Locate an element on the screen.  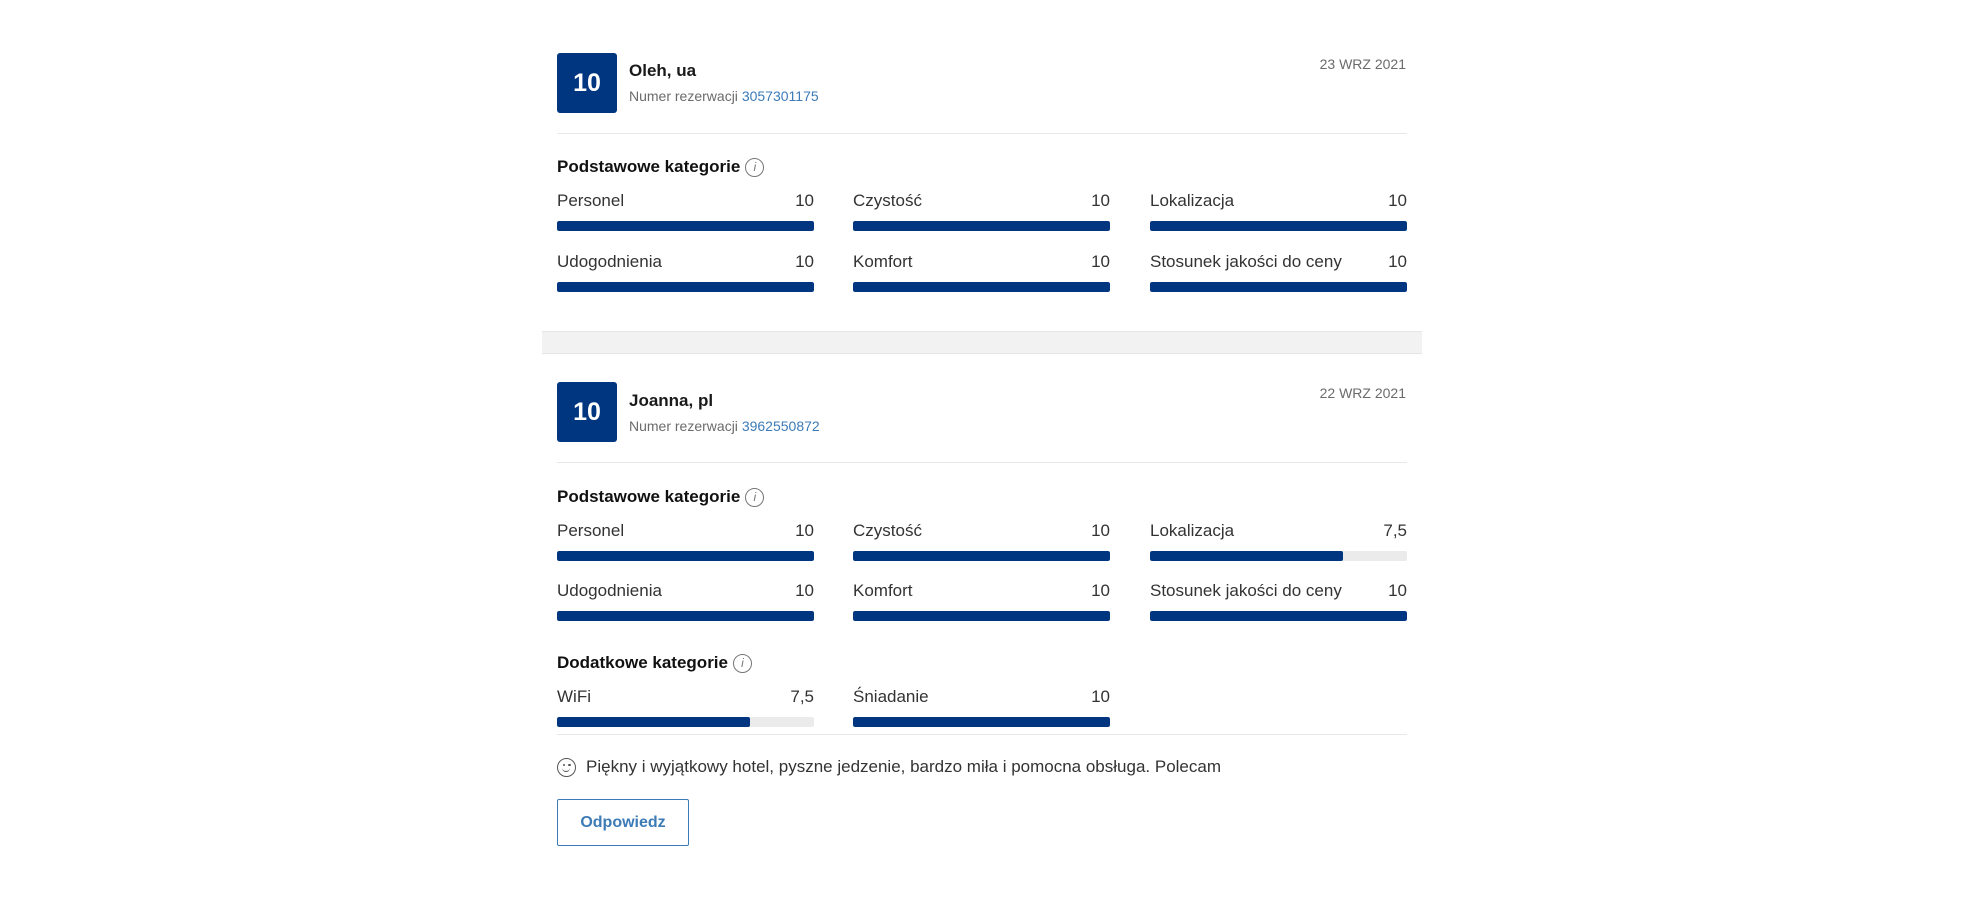
basic-categories-title: Podstawowe kategorie i is located at coordinates (661, 497).